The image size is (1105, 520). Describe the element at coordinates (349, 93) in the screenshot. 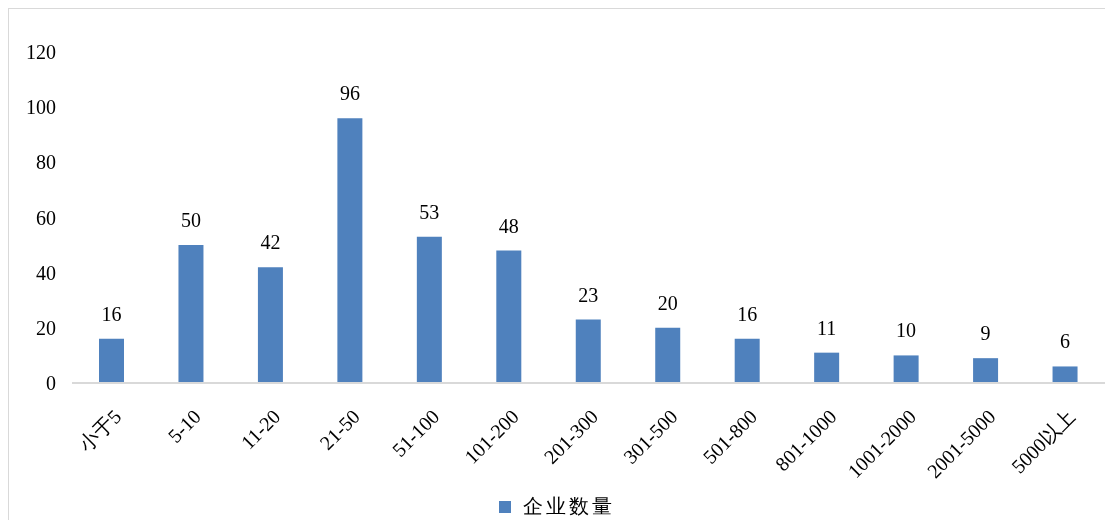

I see `data-label: 96` at that location.